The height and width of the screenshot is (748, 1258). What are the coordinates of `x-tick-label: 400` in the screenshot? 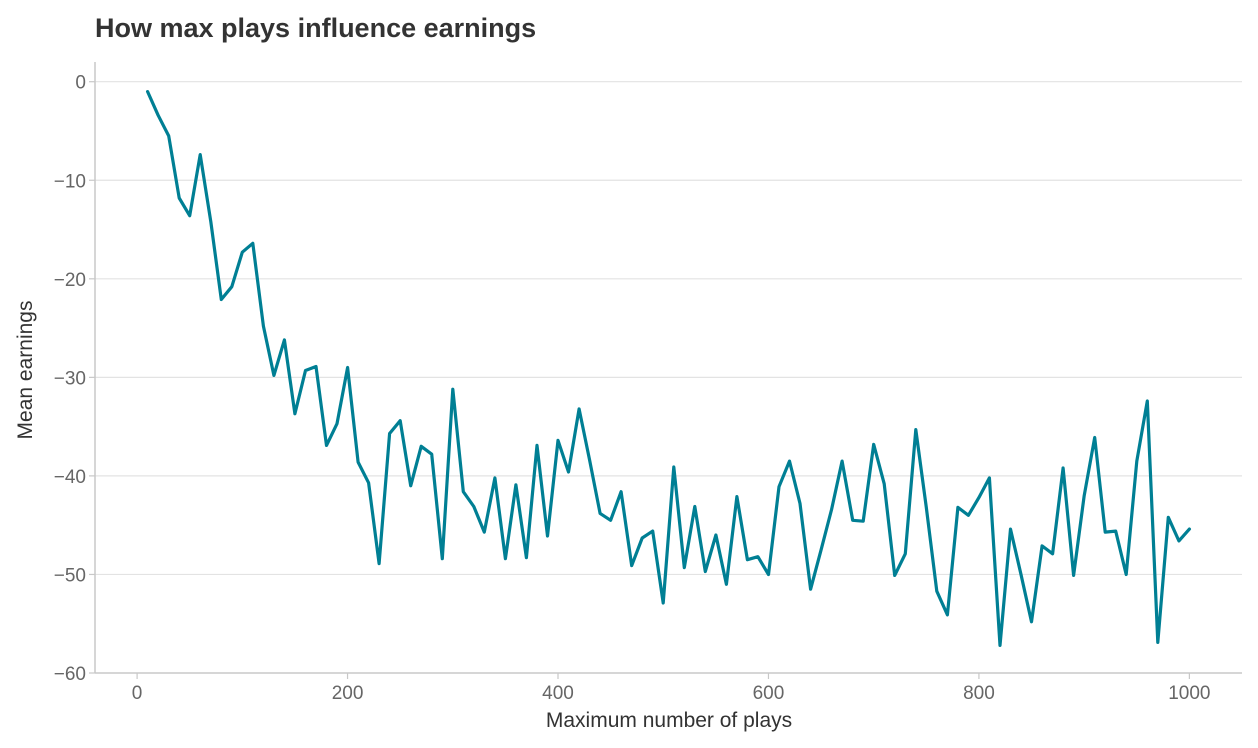 It's located at (558, 693).